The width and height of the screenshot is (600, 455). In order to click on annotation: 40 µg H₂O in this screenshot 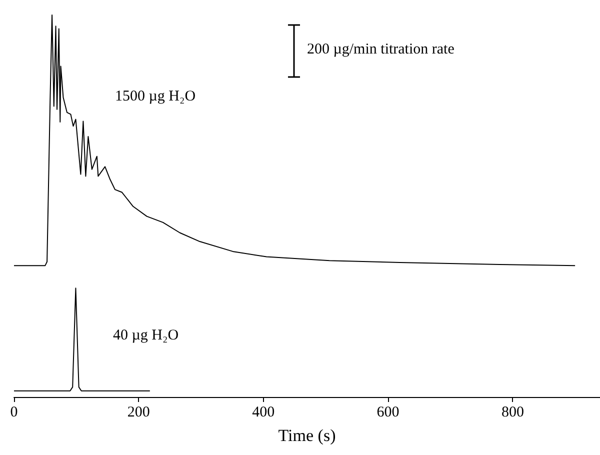, I will do `click(146, 336)`.